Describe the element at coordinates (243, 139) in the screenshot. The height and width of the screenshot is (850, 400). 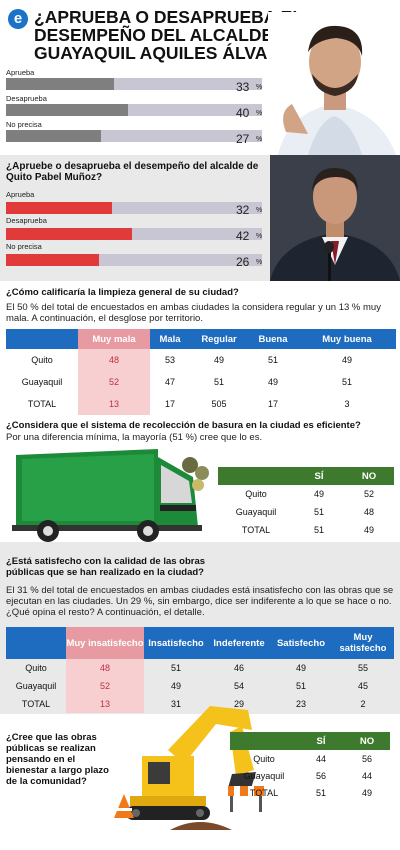
I see `bar-value-no-precisa: 27` at that location.